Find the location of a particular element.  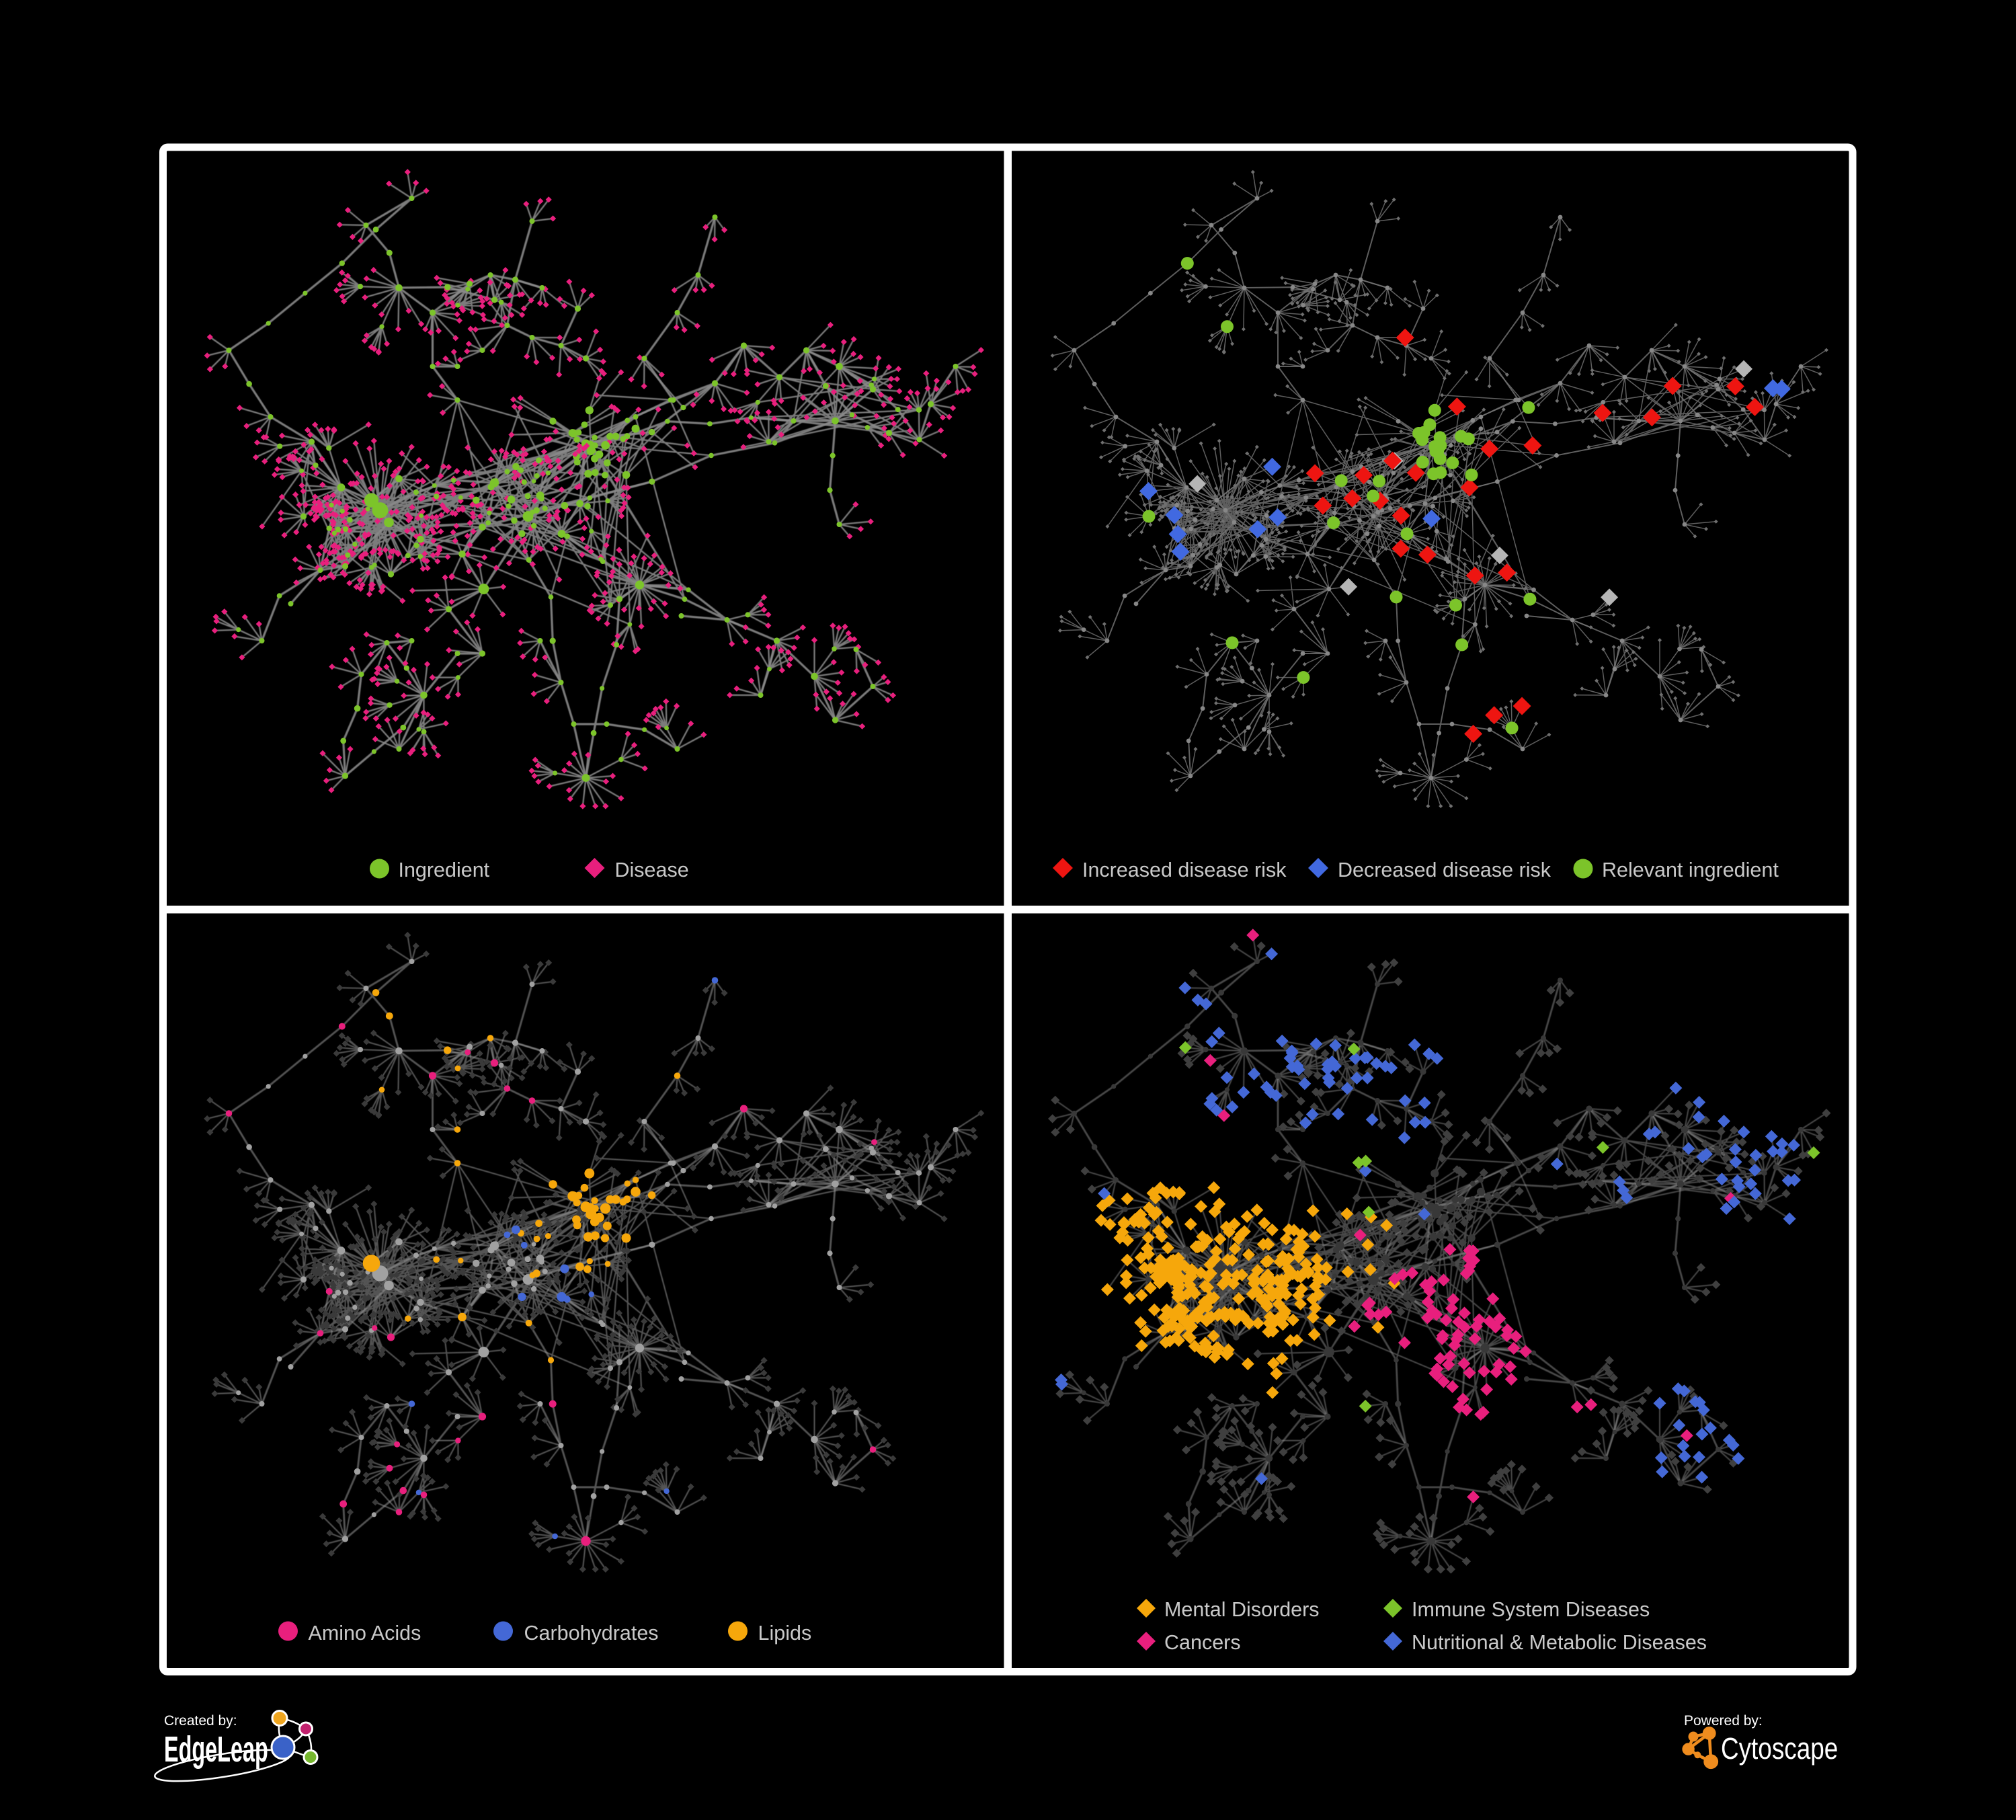

svg-text: Decreased disease risk is located at coordinates (1444, 870).